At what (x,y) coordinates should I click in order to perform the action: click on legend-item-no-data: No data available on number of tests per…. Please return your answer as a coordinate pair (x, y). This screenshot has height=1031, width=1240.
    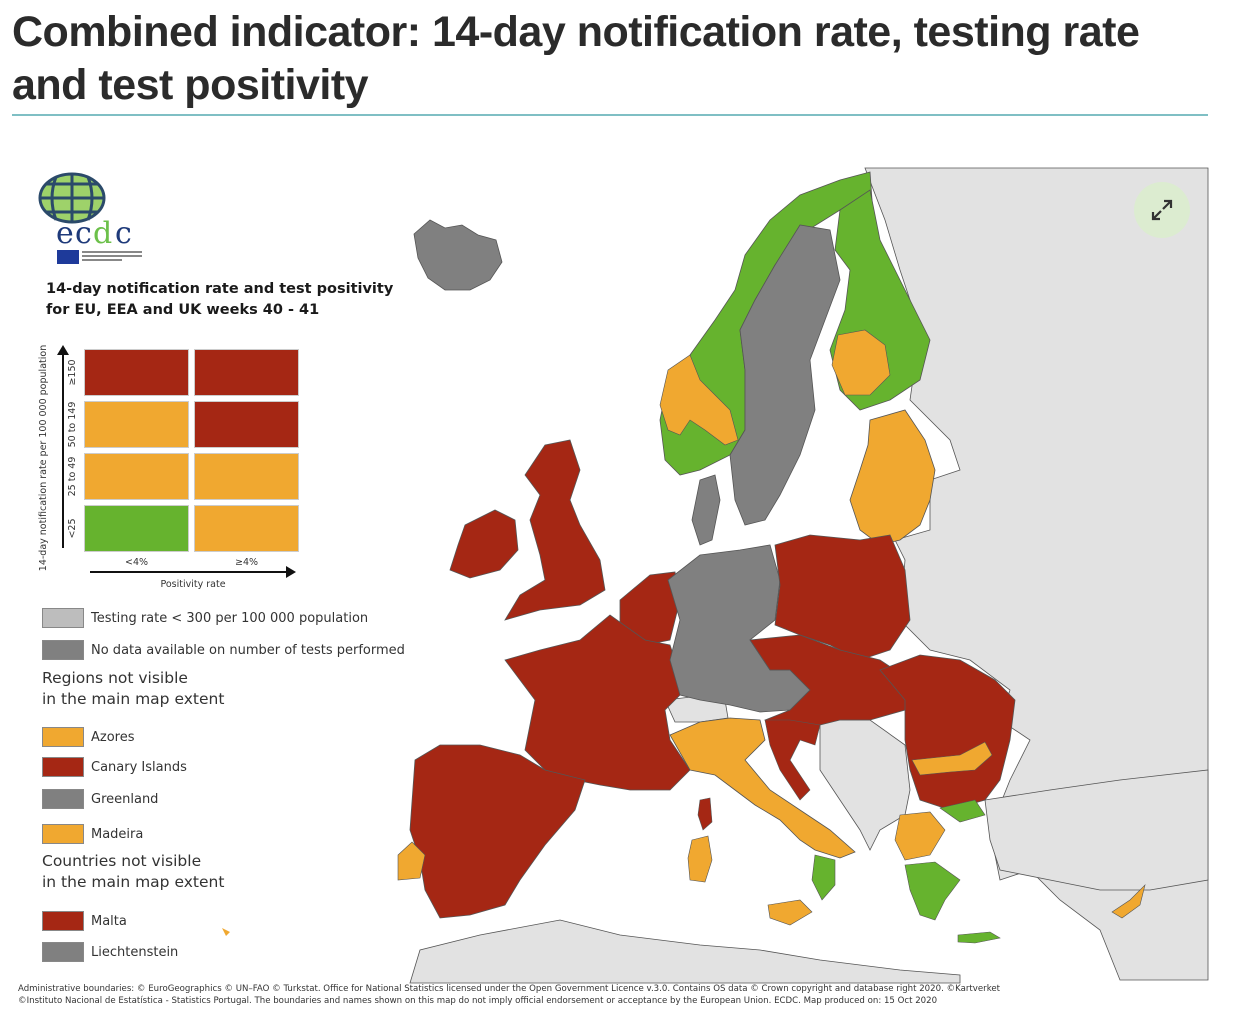
    Looking at the image, I should click on (223, 650).